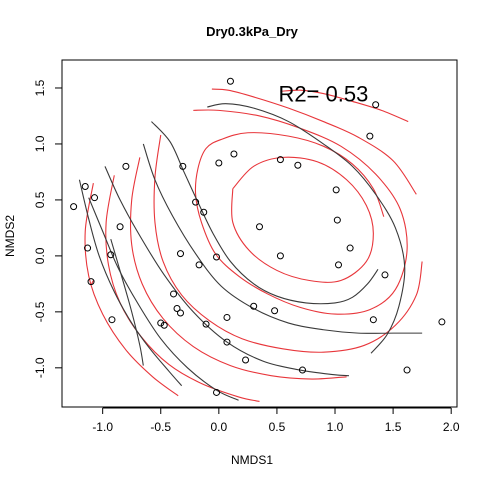 Image resolution: width=480 pixels, height=480 pixels. Describe the element at coordinates (451, 427) in the screenshot. I see `x-tick-label: 2.0` at that location.